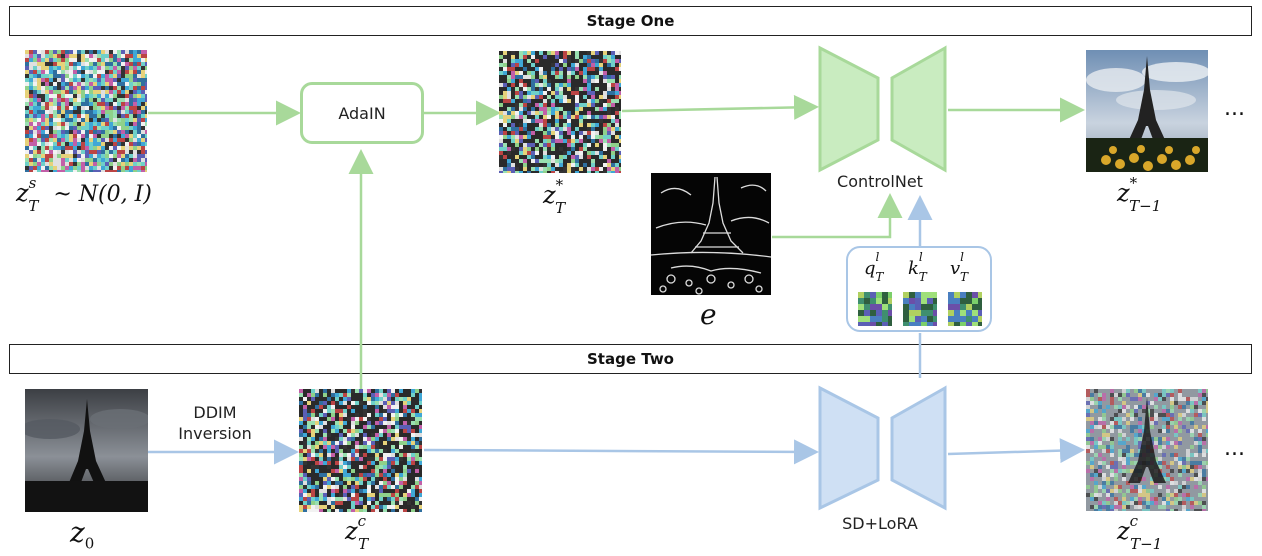 The width and height of the screenshot is (1262, 556). What do you see at coordinates (935, 307) in the screenshot?
I see `patch-pixel` at bounding box center [935, 307].